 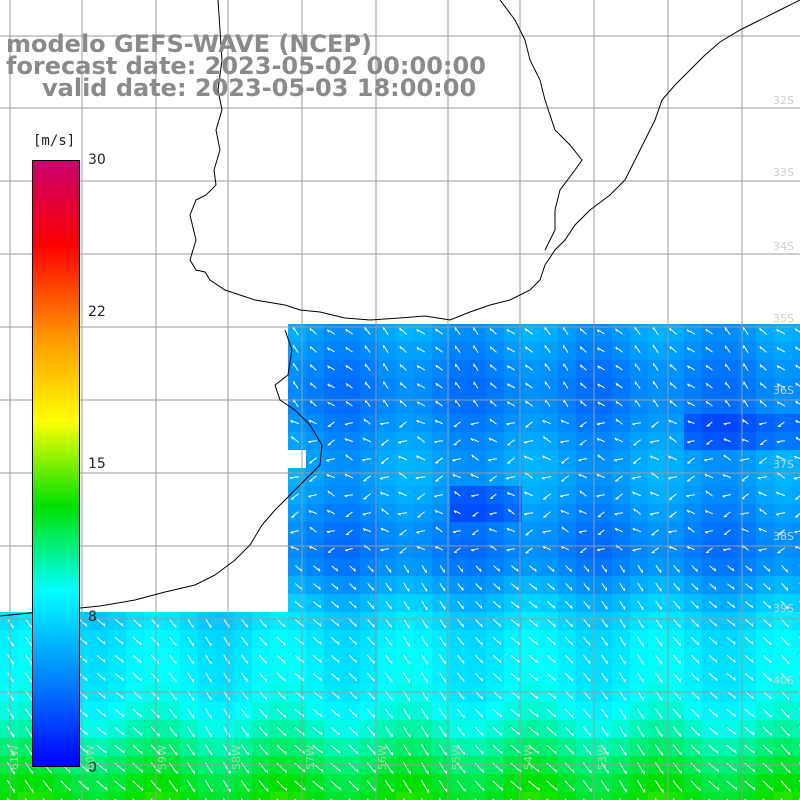 What do you see at coordinates (783, 172) in the screenshot?
I see `lat-label-33s: 33S` at bounding box center [783, 172].